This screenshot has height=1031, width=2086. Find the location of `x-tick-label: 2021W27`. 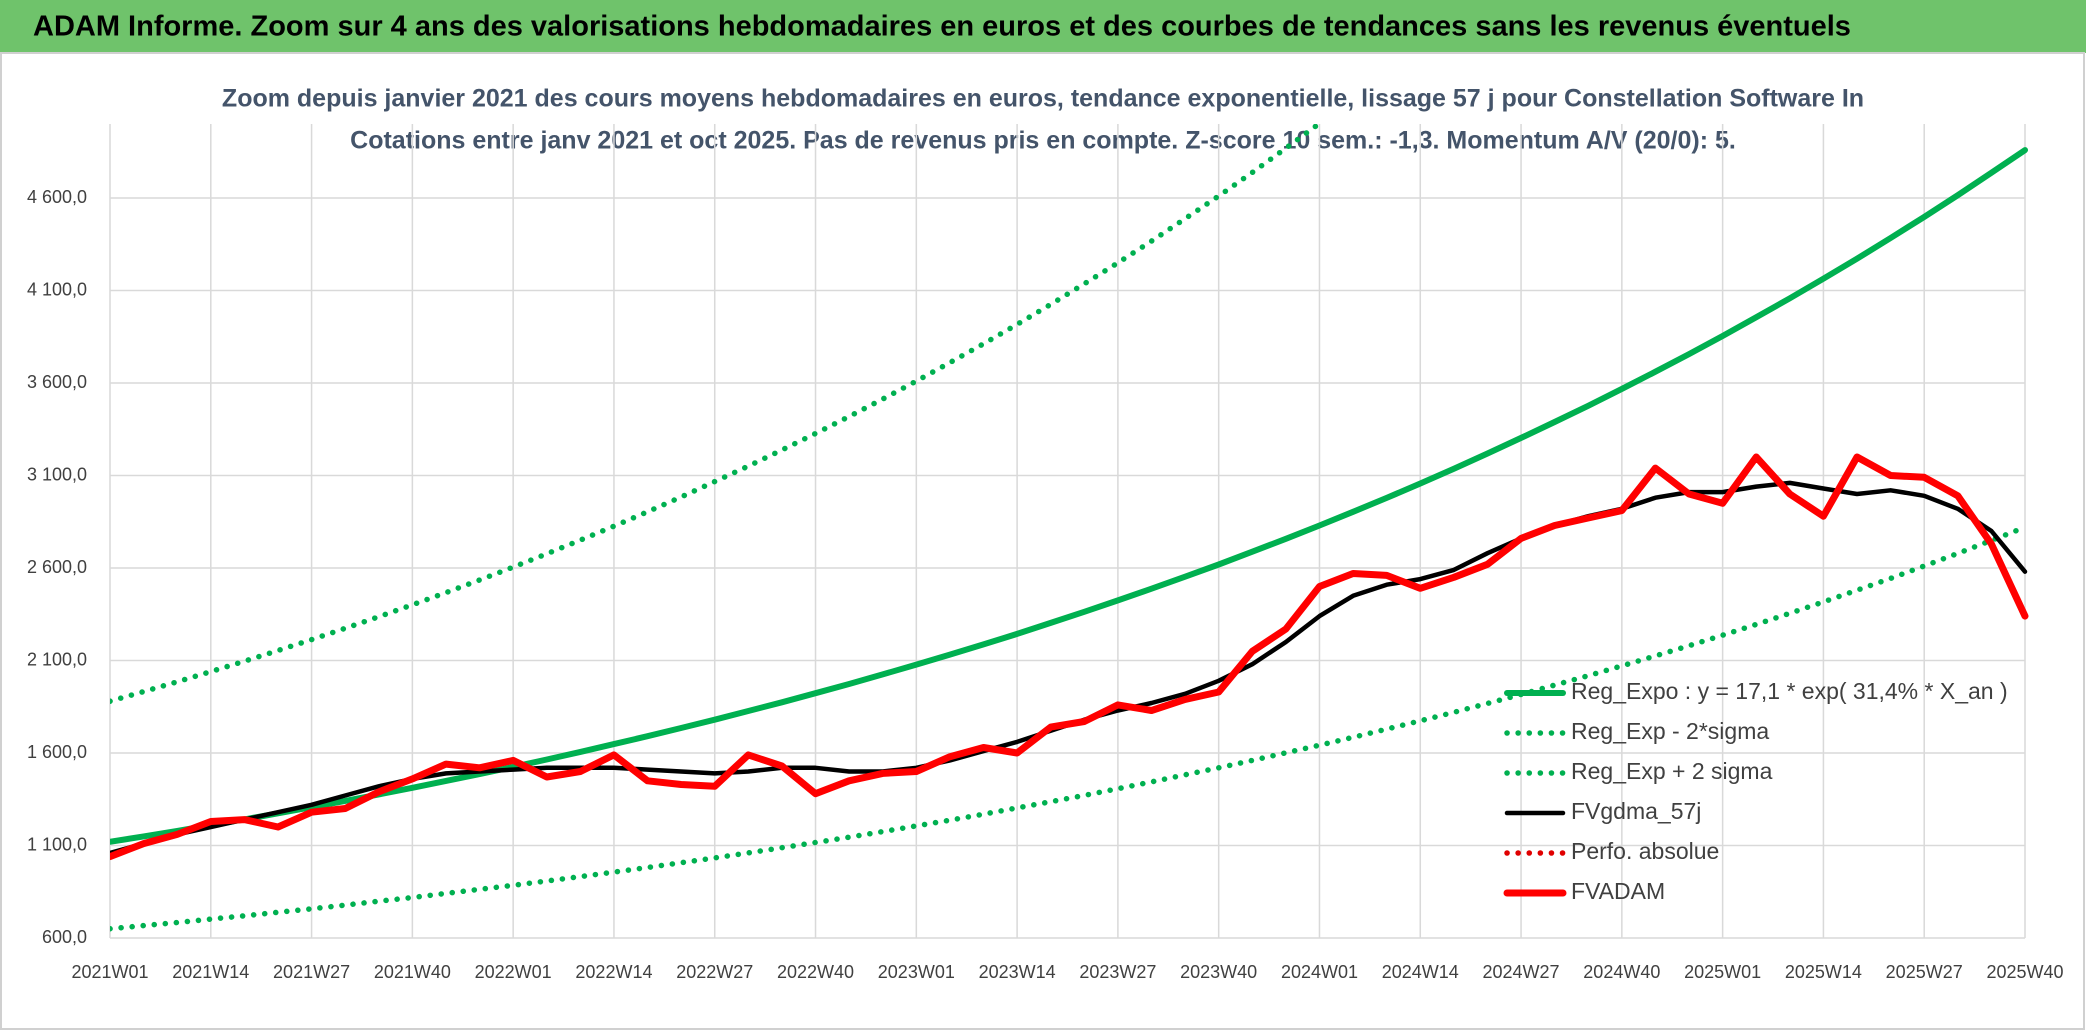

x-tick-label: 2021W27 is located at coordinates (311, 972).